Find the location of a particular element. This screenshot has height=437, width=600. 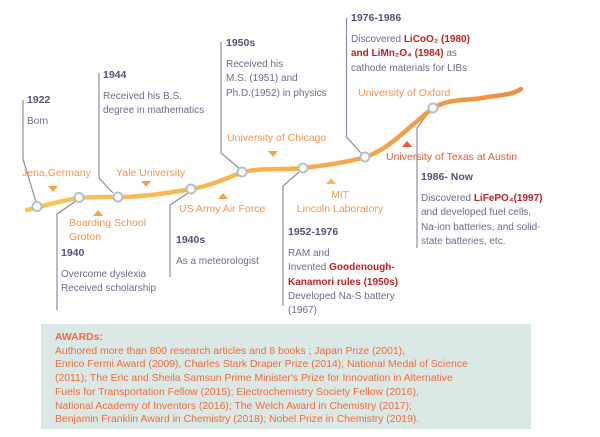

awards-title: AWARDs: is located at coordinates (79, 337).